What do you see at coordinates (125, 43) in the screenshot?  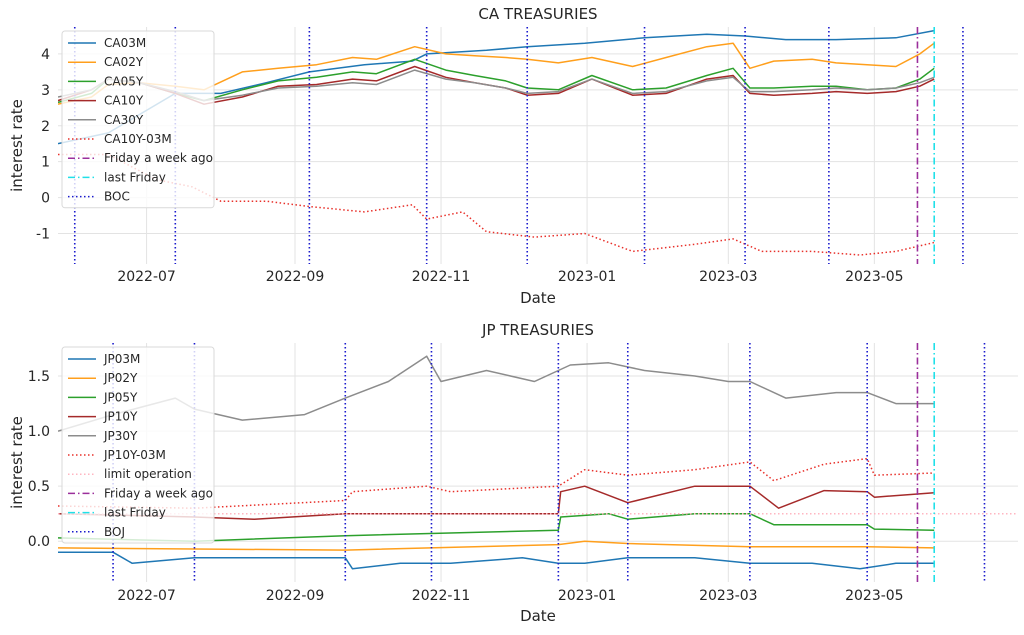 I see `chart1-legend-label: CA03M` at bounding box center [125, 43].